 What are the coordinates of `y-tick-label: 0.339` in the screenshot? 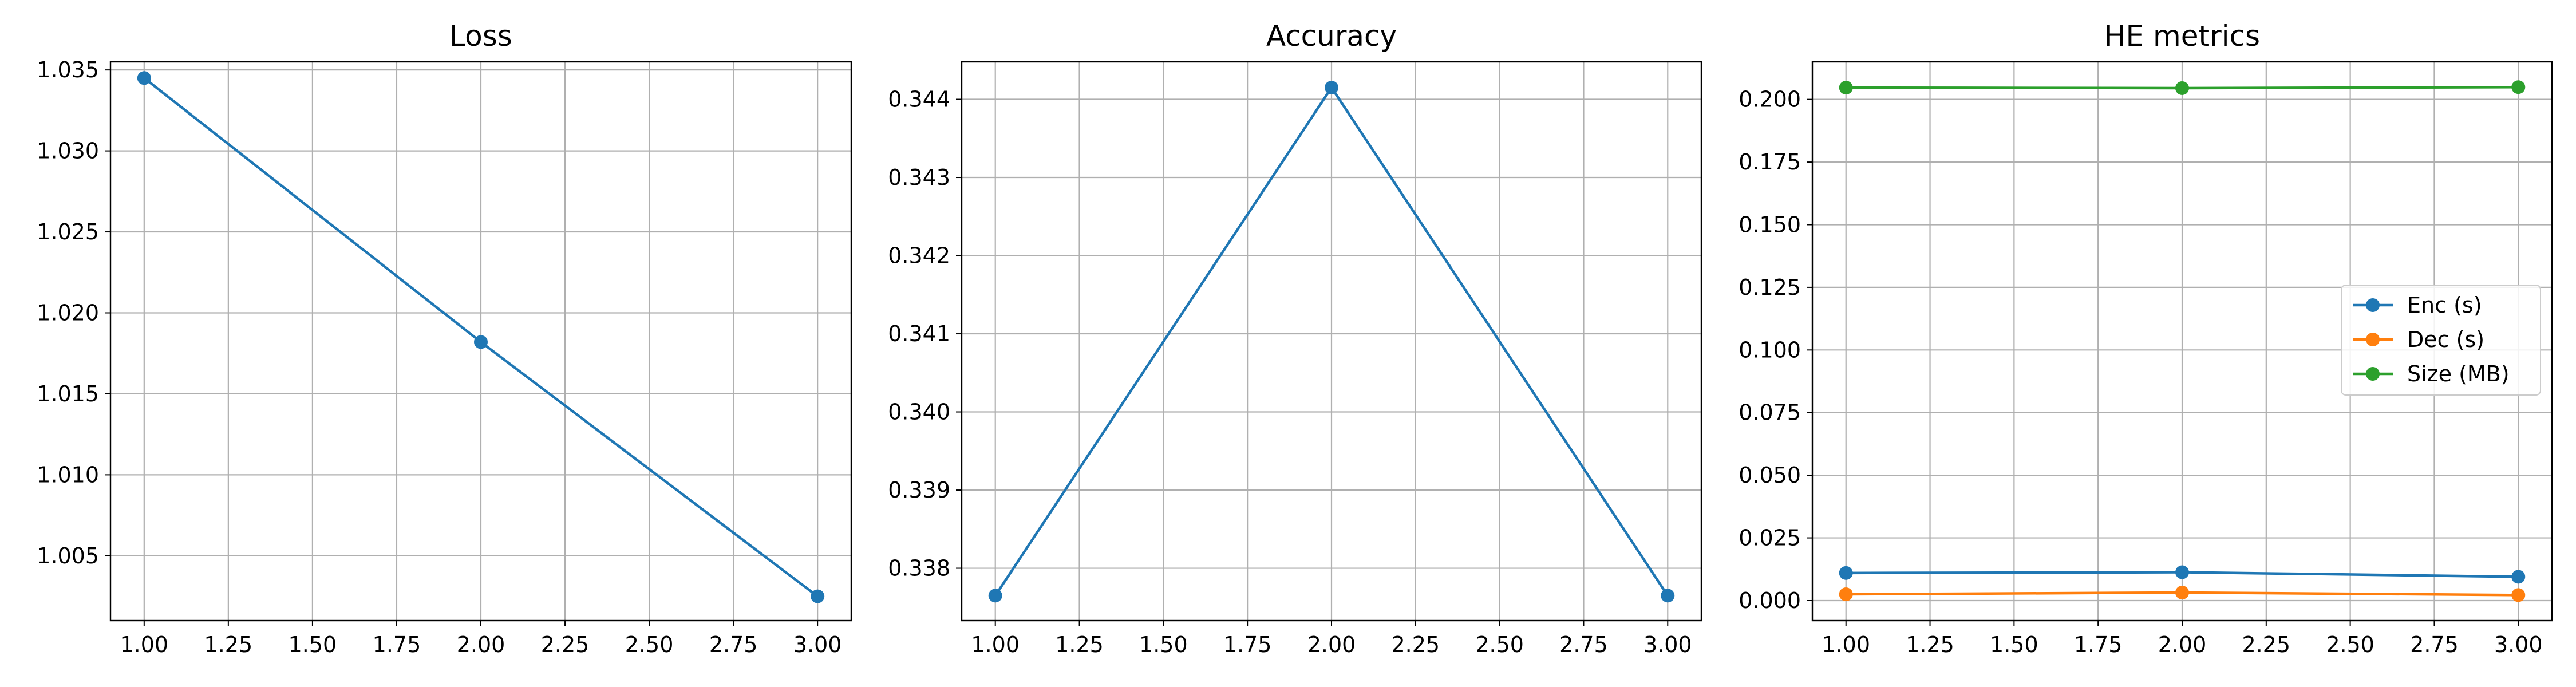 It's located at (919, 490).